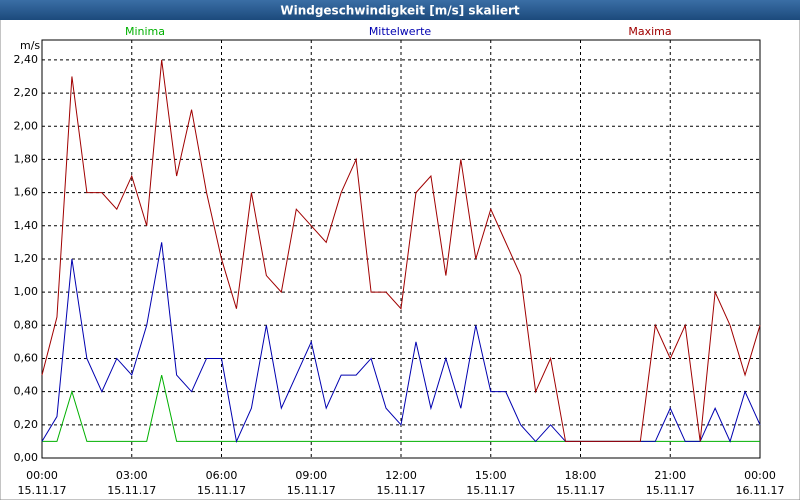 This screenshot has height=500, width=800. Describe the element at coordinates (26, 357) in the screenshot. I see `y-tick-label: 0,60` at that location.